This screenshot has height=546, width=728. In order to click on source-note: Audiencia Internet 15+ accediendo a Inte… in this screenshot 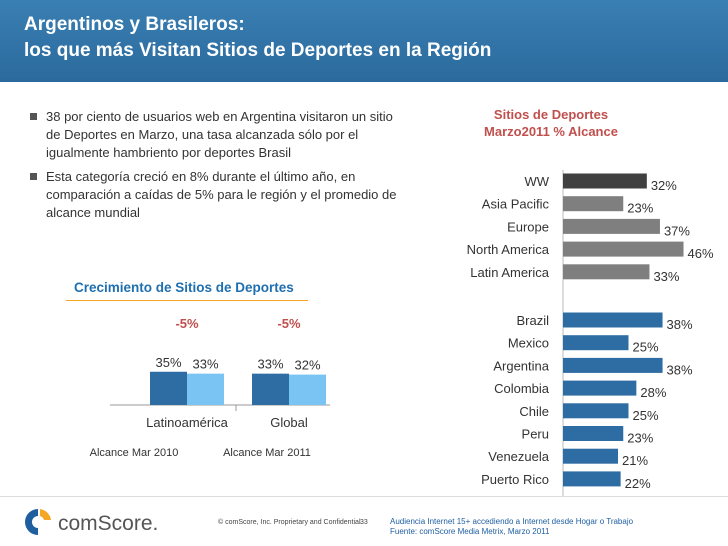, I will do `click(511, 527)`.